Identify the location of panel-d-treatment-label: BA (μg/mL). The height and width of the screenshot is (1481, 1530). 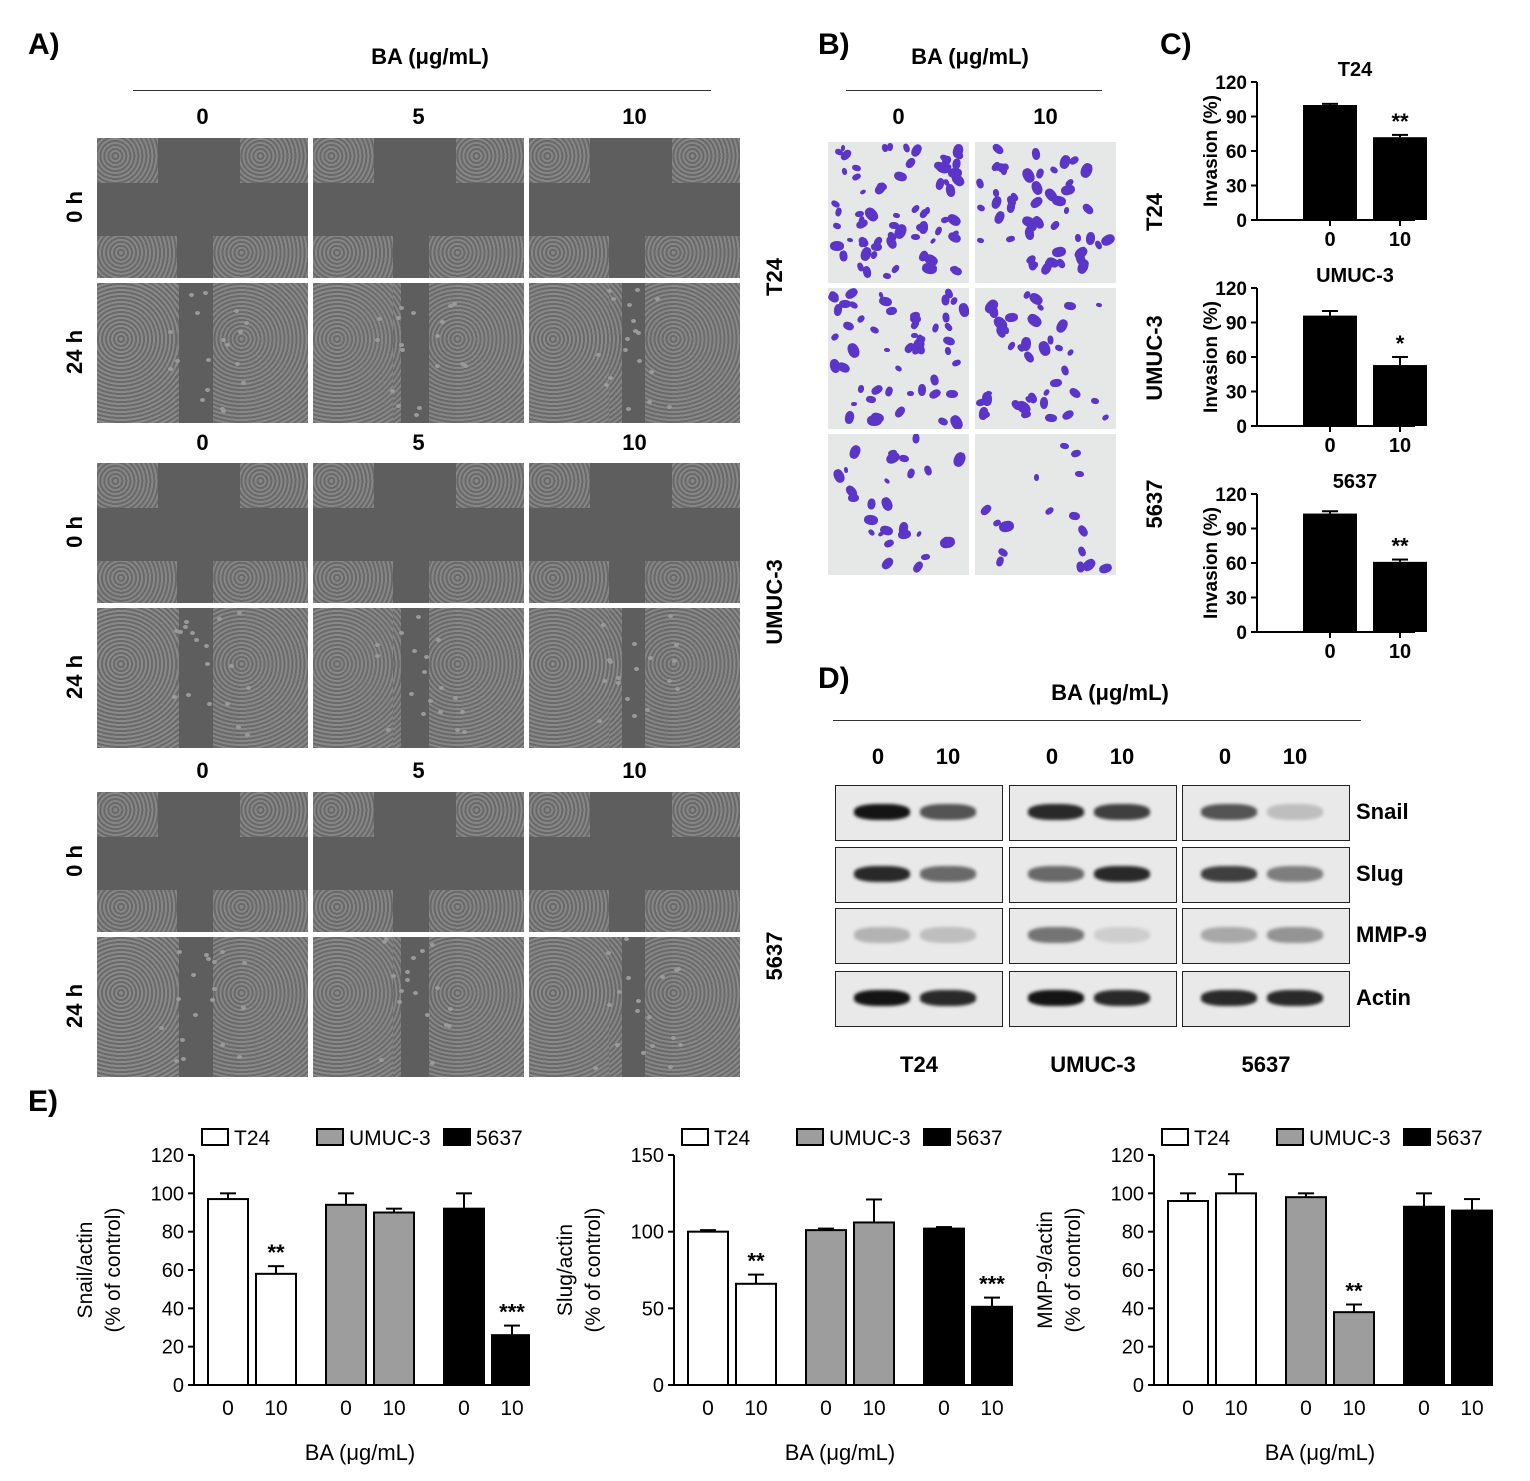
(1110, 692).